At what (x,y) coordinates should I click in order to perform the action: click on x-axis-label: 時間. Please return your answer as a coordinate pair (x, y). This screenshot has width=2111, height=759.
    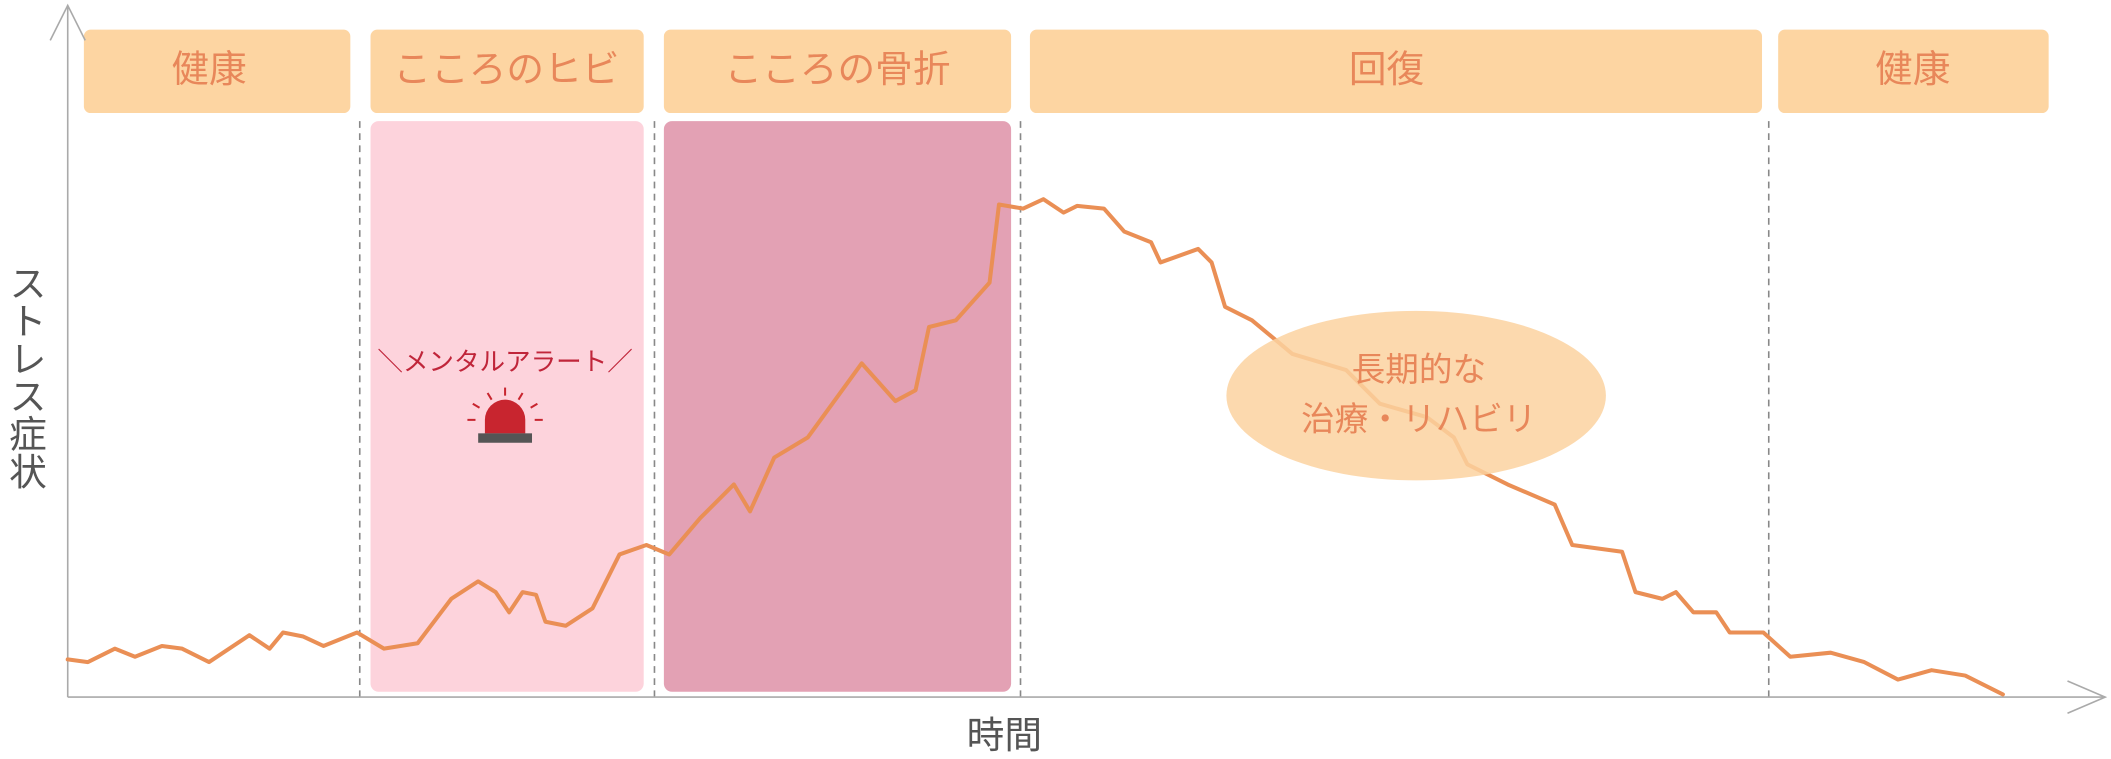
    Looking at the image, I should click on (1004, 735).